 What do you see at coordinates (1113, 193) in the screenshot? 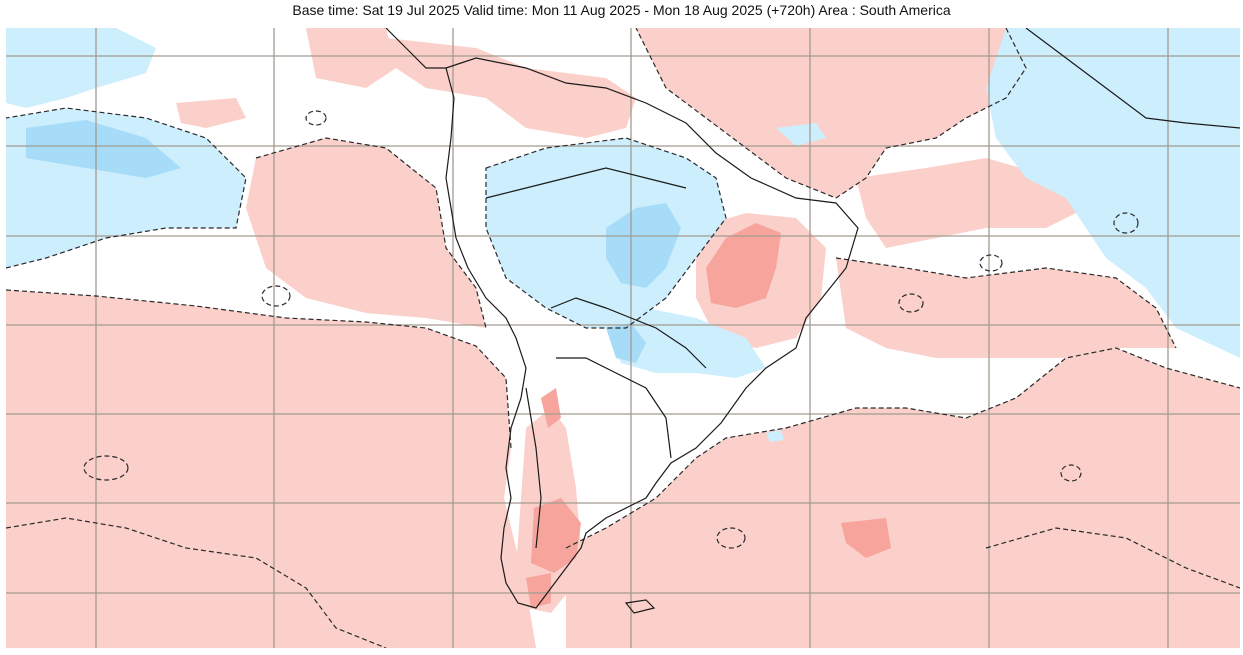
I see `blue-north-atlantic-east` at bounding box center [1113, 193].